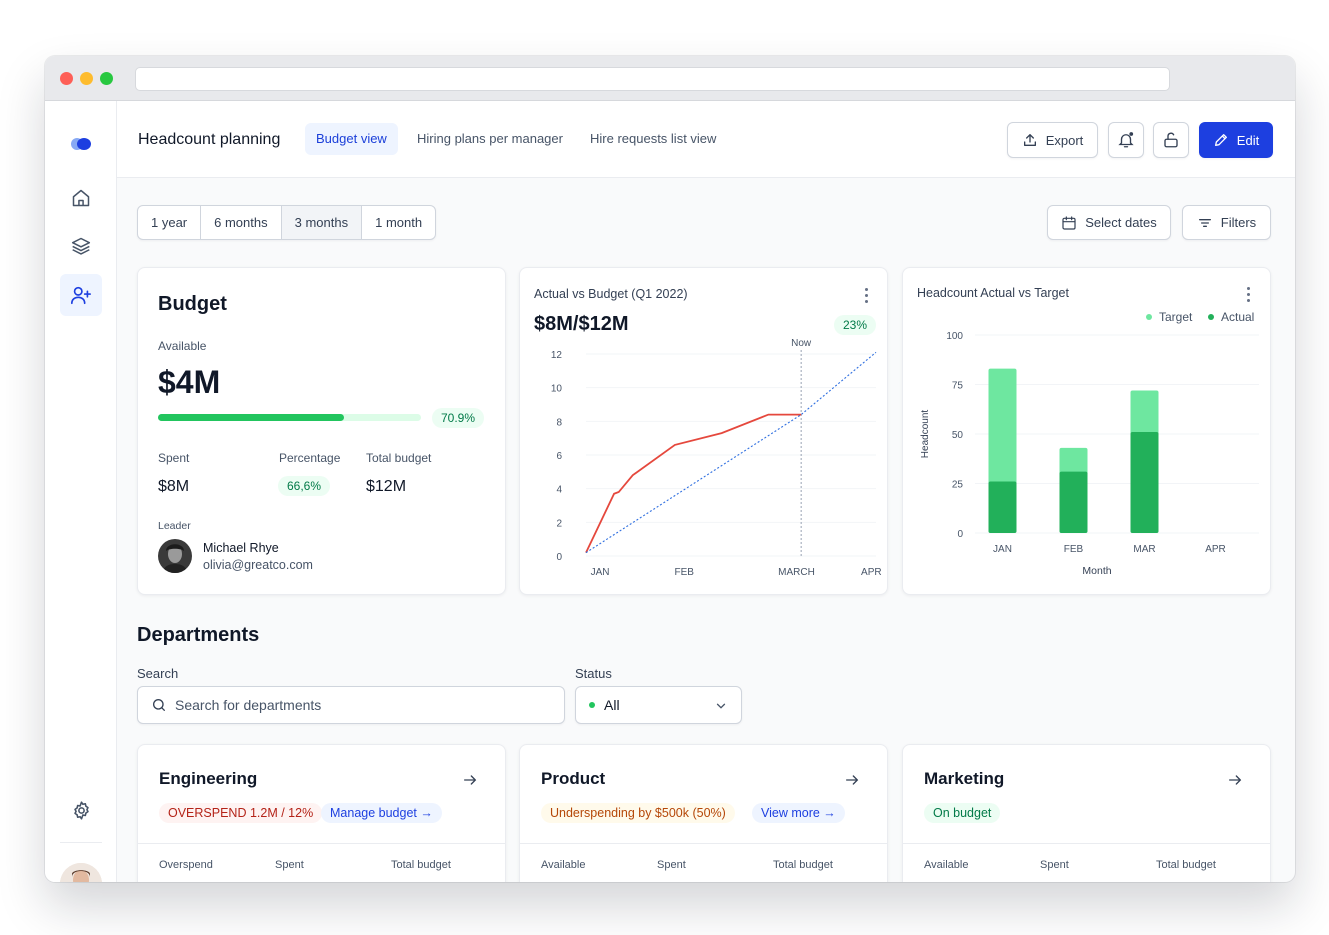 The image size is (1329, 935). I want to click on home-icon, so click(81, 198).